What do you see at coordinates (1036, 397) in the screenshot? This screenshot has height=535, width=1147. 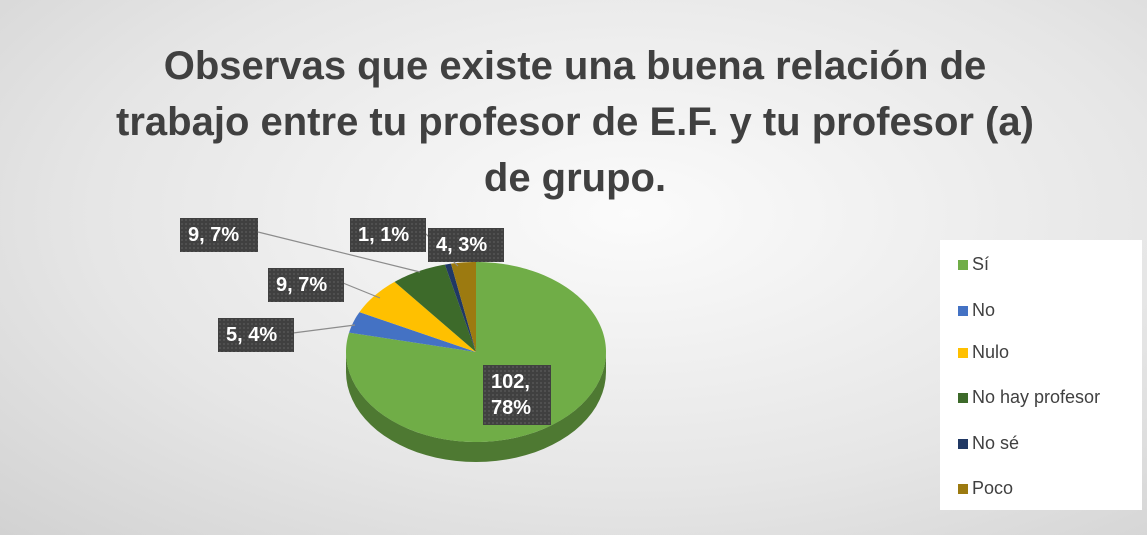 I see `legend-label: No hay profesor` at bounding box center [1036, 397].